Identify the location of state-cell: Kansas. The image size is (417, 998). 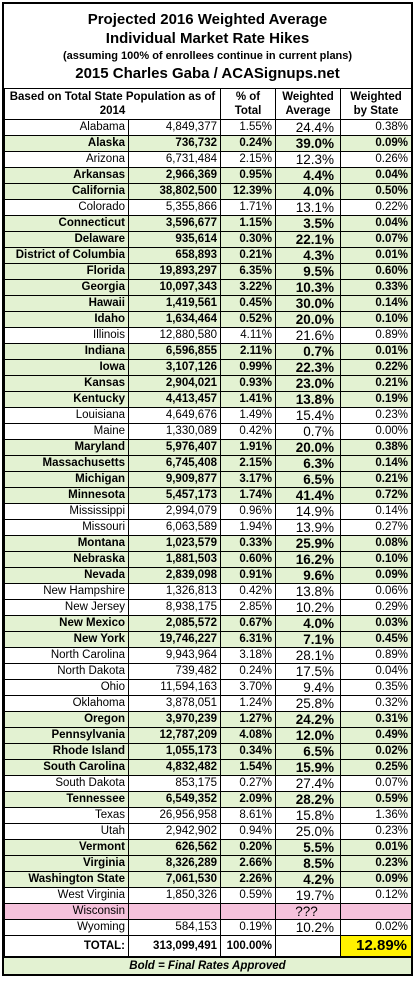
(66, 383).